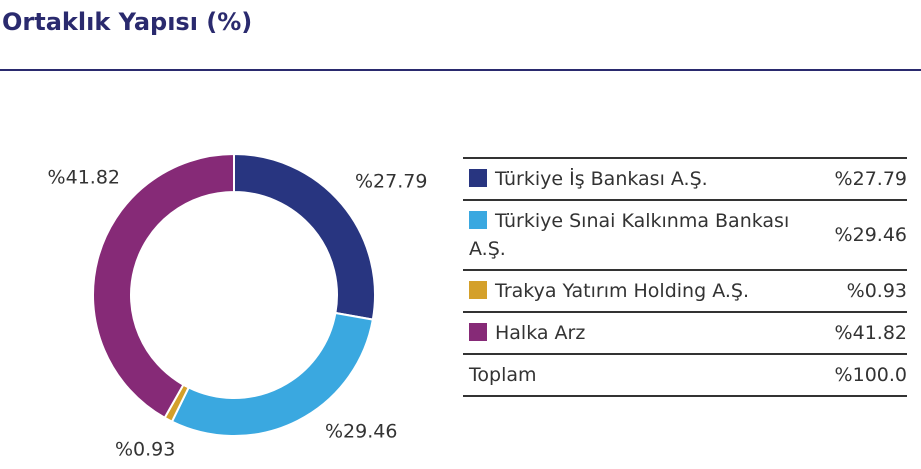 This screenshot has width=921, height=469. I want to click on data-label: %41.82, so click(84, 178).